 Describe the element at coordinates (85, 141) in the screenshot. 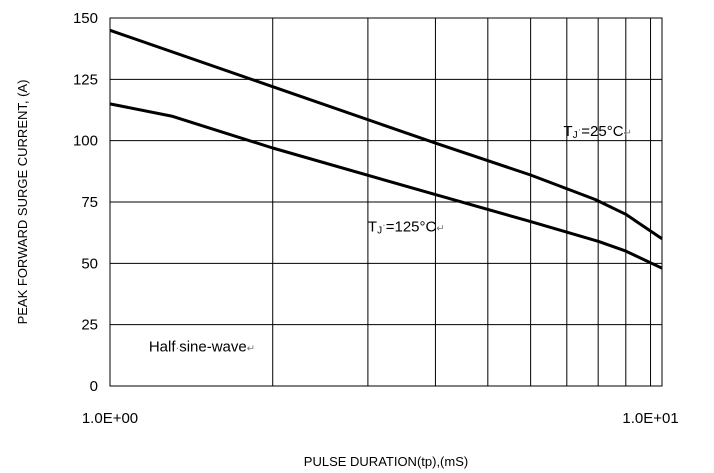

I see `y-tick-label: 100` at that location.